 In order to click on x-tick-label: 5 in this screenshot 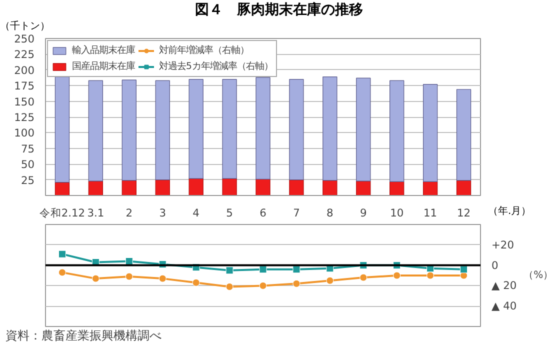, I will do `click(229, 213)`.